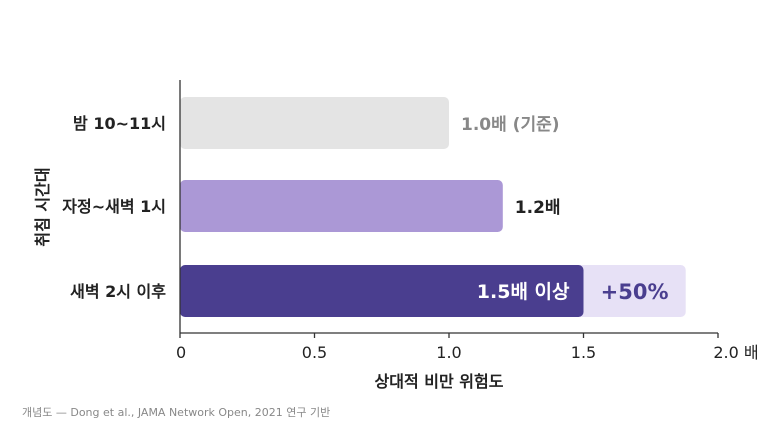 Image resolution: width=773 pixels, height=431 pixels. Describe the element at coordinates (439, 381) in the screenshot. I see `x-axis-title: 상대적 비만 위험도` at that location.